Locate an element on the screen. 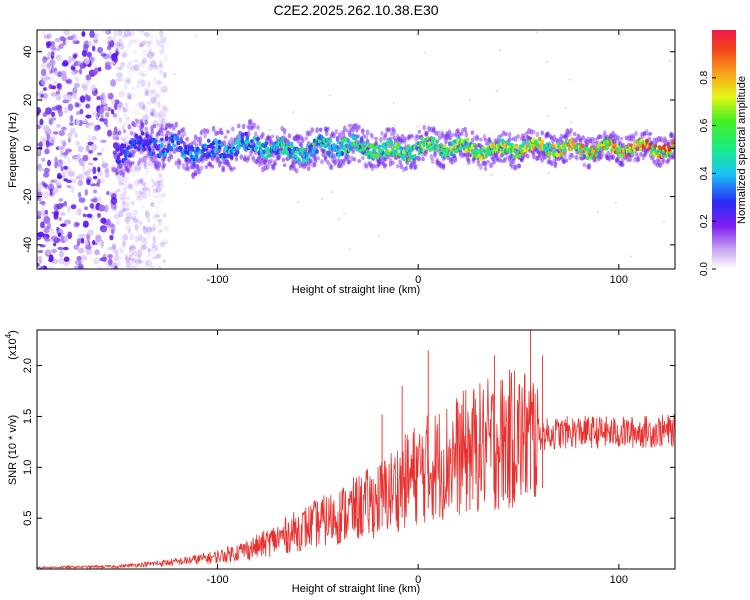  colorbar-tick-label: 0.0 is located at coordinates (704, 269).